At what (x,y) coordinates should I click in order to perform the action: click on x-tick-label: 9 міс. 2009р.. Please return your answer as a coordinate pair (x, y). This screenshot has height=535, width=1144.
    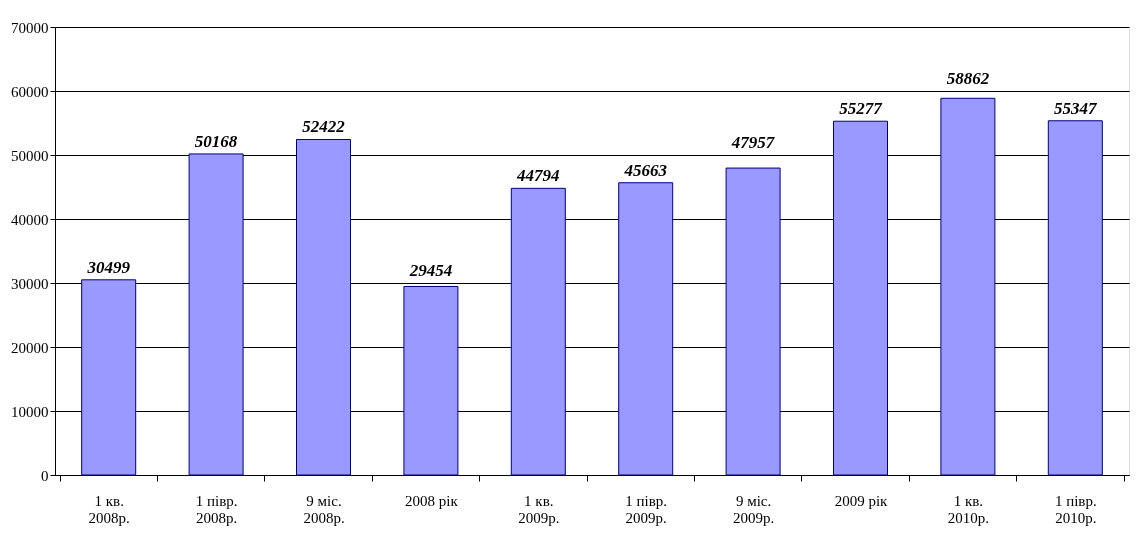
    Looking at the image, I should click on (753, 509).